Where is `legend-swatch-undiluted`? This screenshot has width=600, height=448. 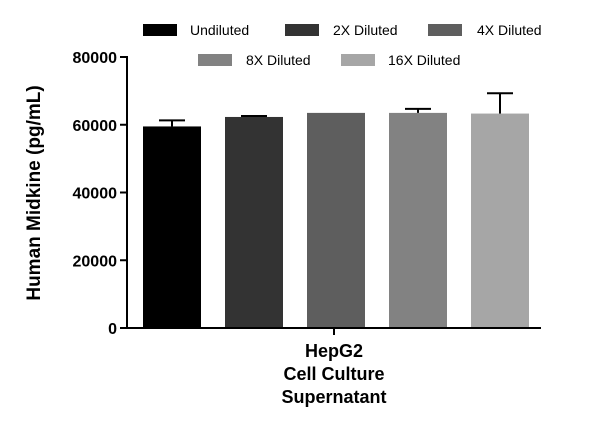 legend-swatch-undiluted is located at coordinates (160, 30).